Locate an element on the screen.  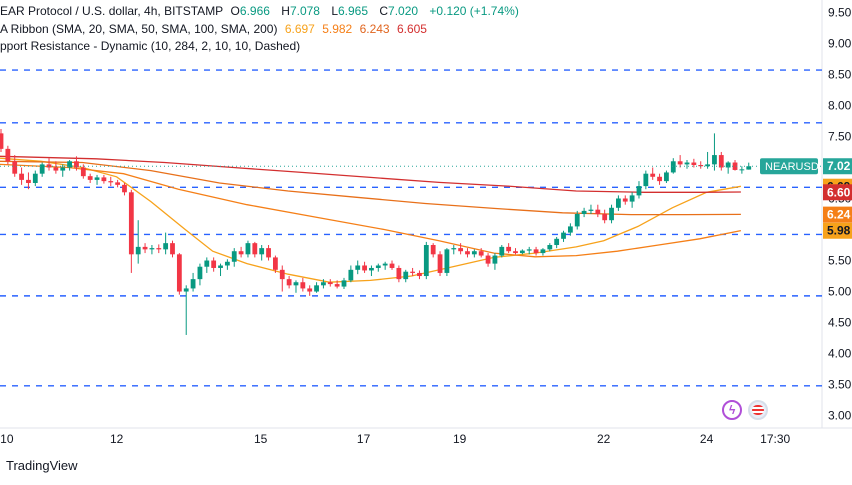
change-value: +0.120 (+1.74%) is located at coordinates (474, 11).